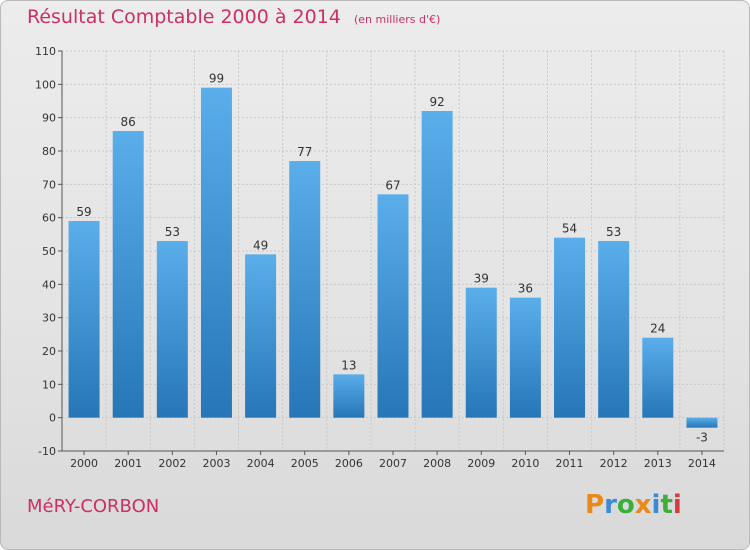 The image size is (750, 550). Describe the element at coordinates (49, 384) in the screenshot. I see `y-tick-label: 10` at that location.